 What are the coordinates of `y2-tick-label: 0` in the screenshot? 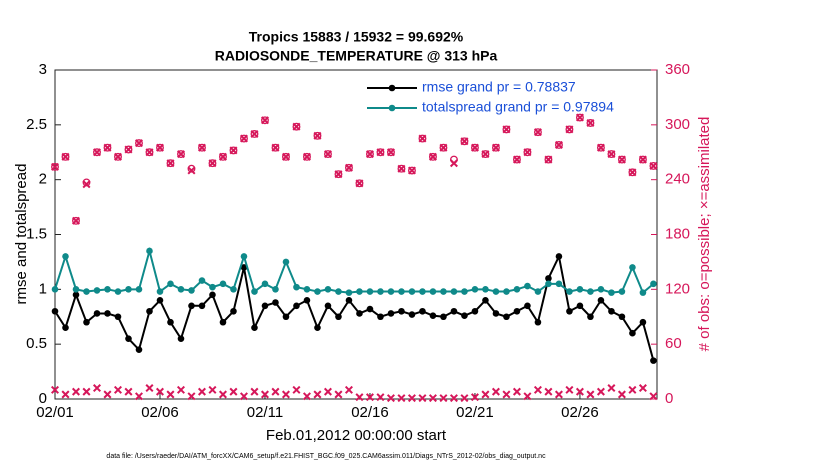 It's located at (669, 398).